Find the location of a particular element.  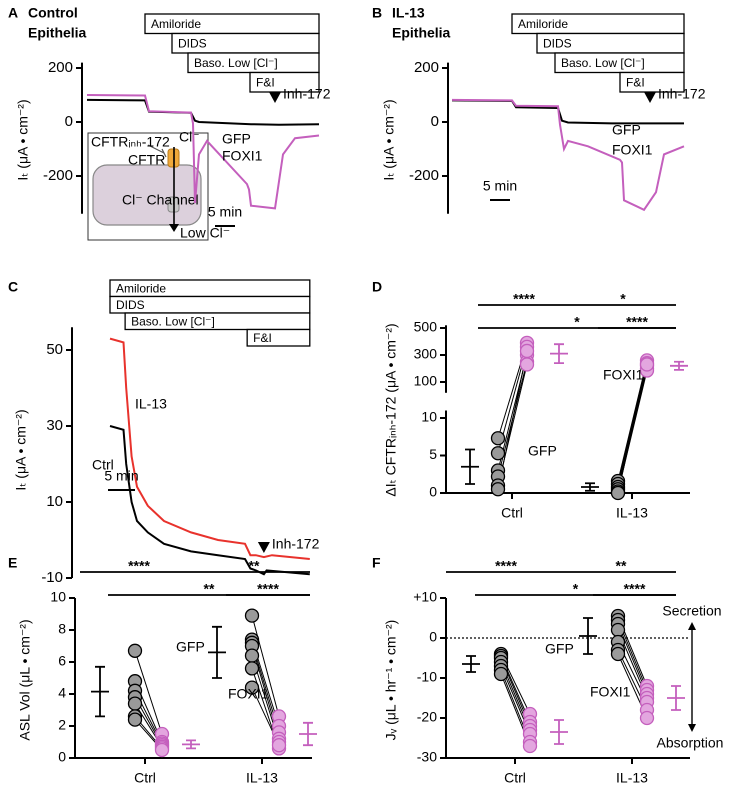

panel-title: Control is located at coordinates (53, 13).